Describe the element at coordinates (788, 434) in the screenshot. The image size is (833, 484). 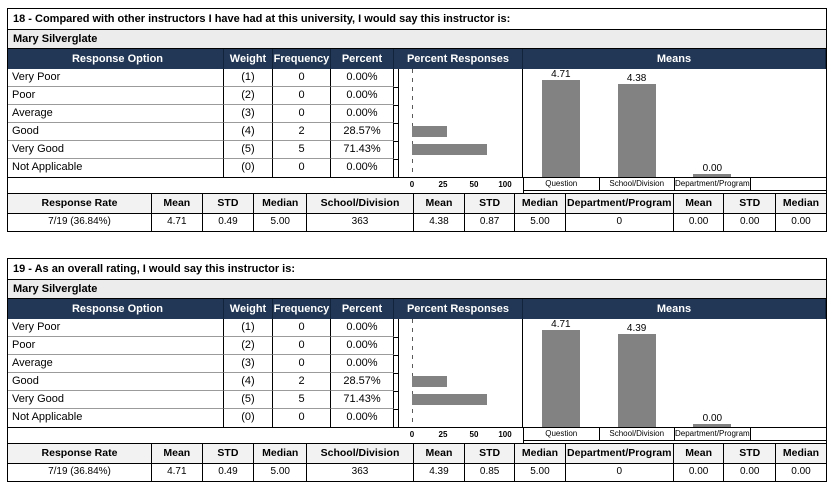
I see `means-category-label` at that location.